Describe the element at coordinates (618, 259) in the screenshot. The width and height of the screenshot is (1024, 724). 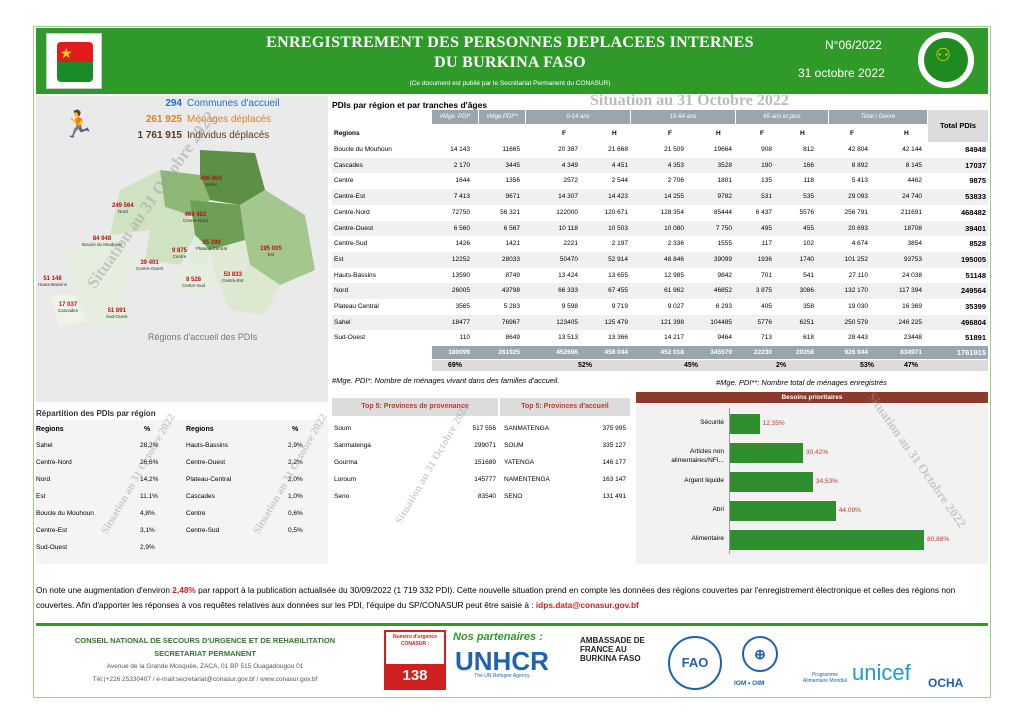
I see `row-cell: 52 914` at that location.